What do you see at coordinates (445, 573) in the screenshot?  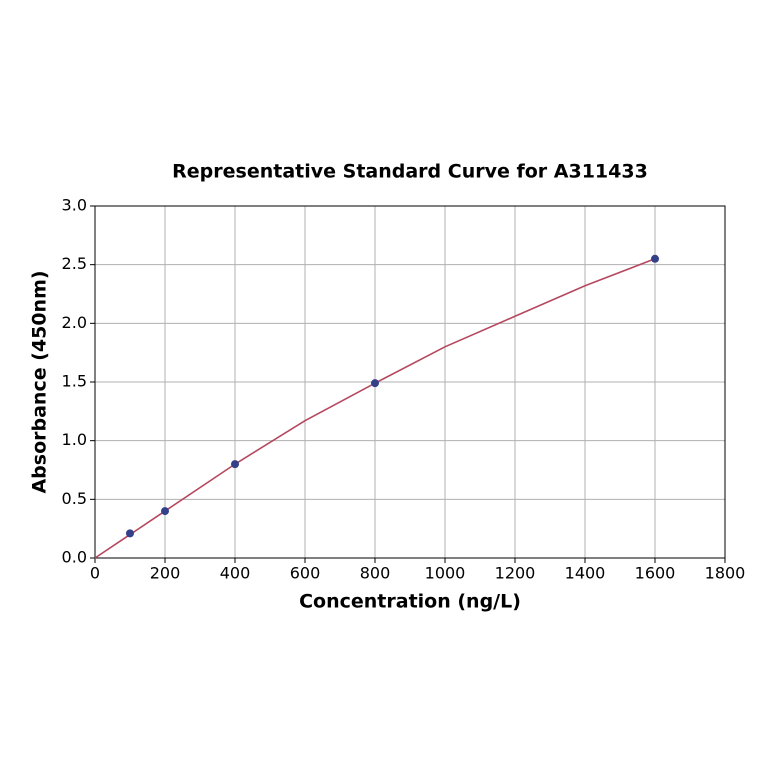 I see `x-tick-label: 1000` at bounding box center [445, 573].